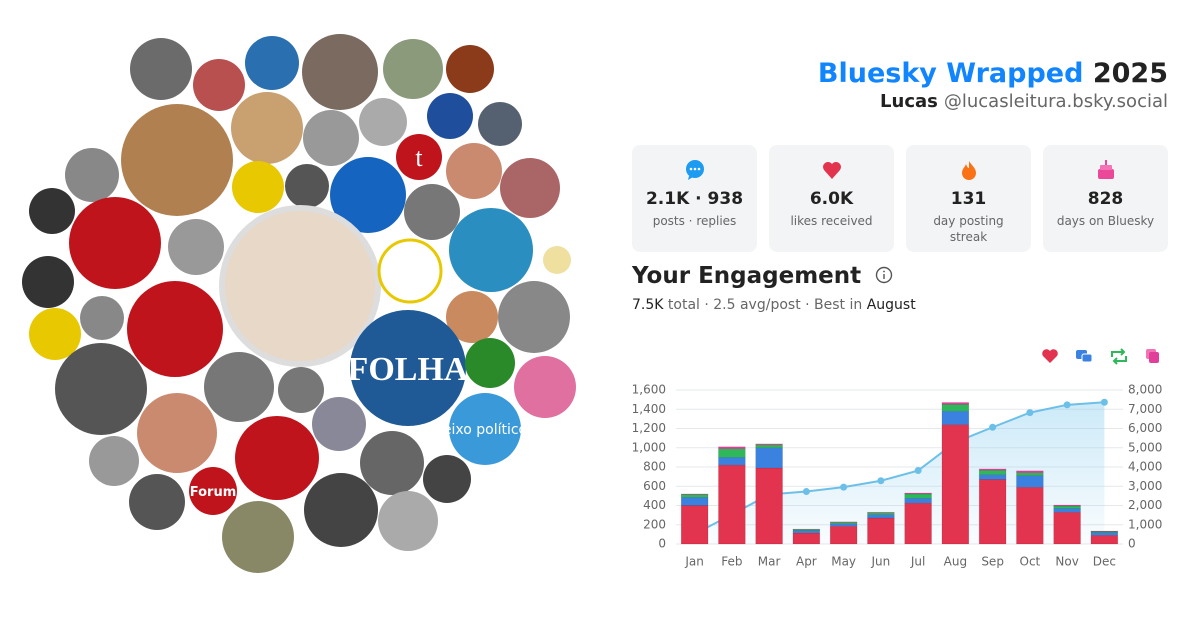  What do you see at coordinates (694, 562) in the screenshot?
I see `x-tick-label: Jan` at bounding box center [694, 562].